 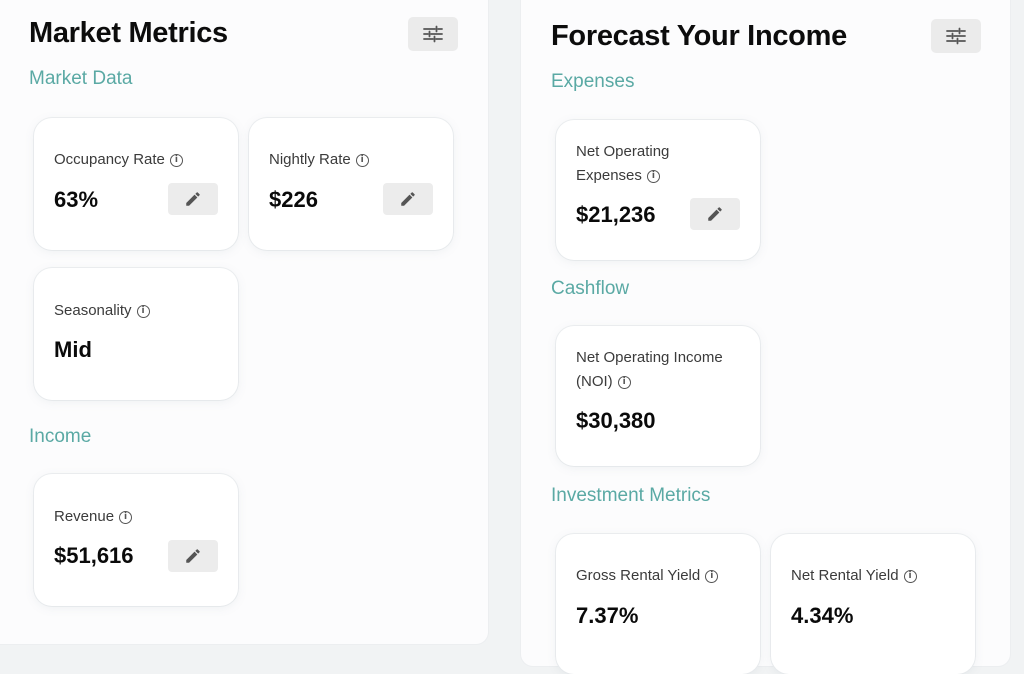 What do you see at coordinates (136, 334) in the screenshot?
I see `seasonality-card: Seasonality i Mid` at bounding box center [136, 334].